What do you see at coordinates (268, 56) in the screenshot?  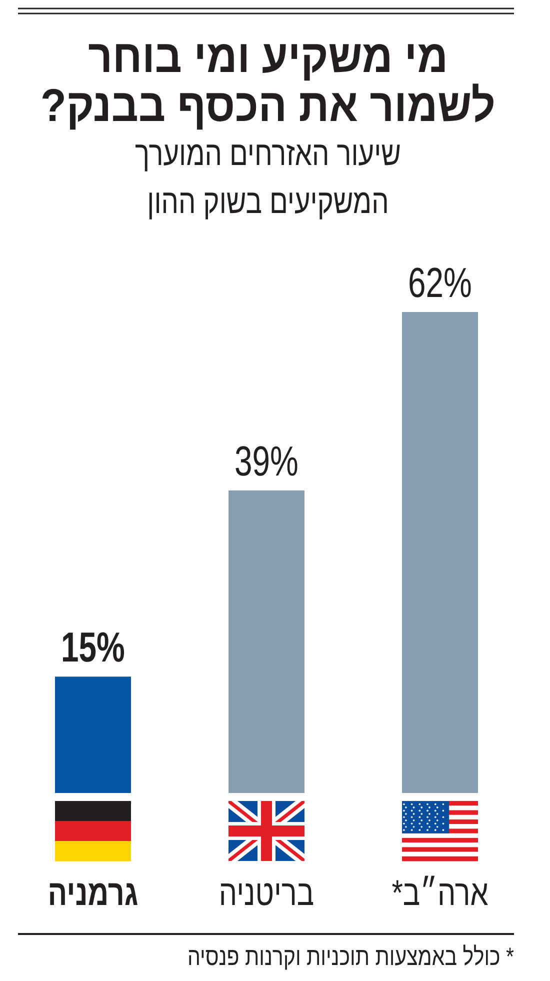 I see `title: מי משקיע ומי בוחר` at bounding box center [268, 56].